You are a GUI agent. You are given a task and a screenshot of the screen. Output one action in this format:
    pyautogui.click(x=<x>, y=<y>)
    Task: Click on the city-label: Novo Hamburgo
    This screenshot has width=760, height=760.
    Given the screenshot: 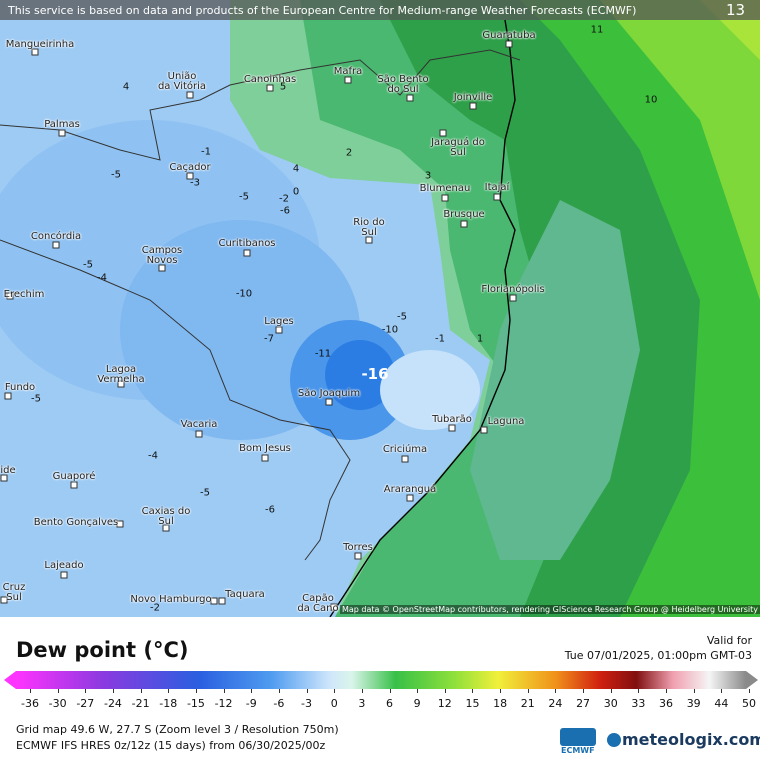 What is the action you would take?
    pyautogui.click(x=171, y=599)
    